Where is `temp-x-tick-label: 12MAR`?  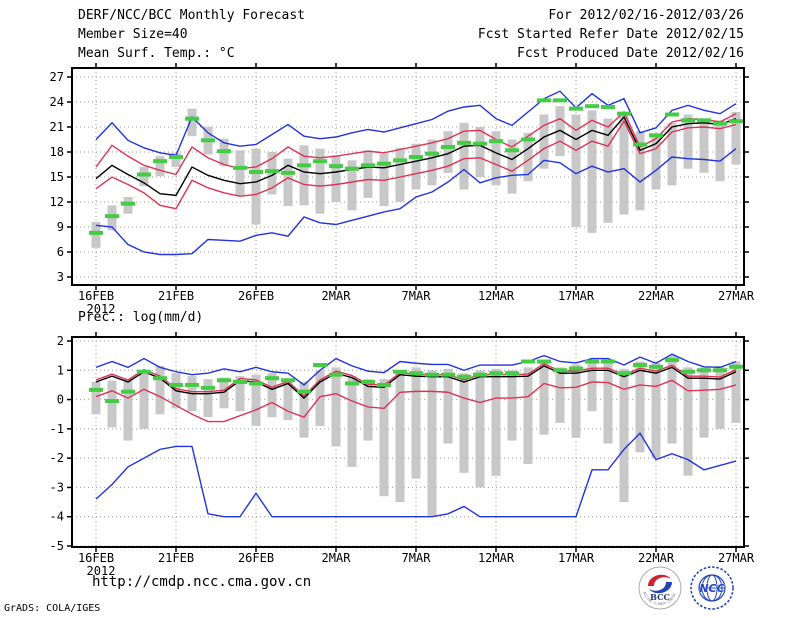
temp-x-tick-label: 12MAR is located at coordinates (496, 296).